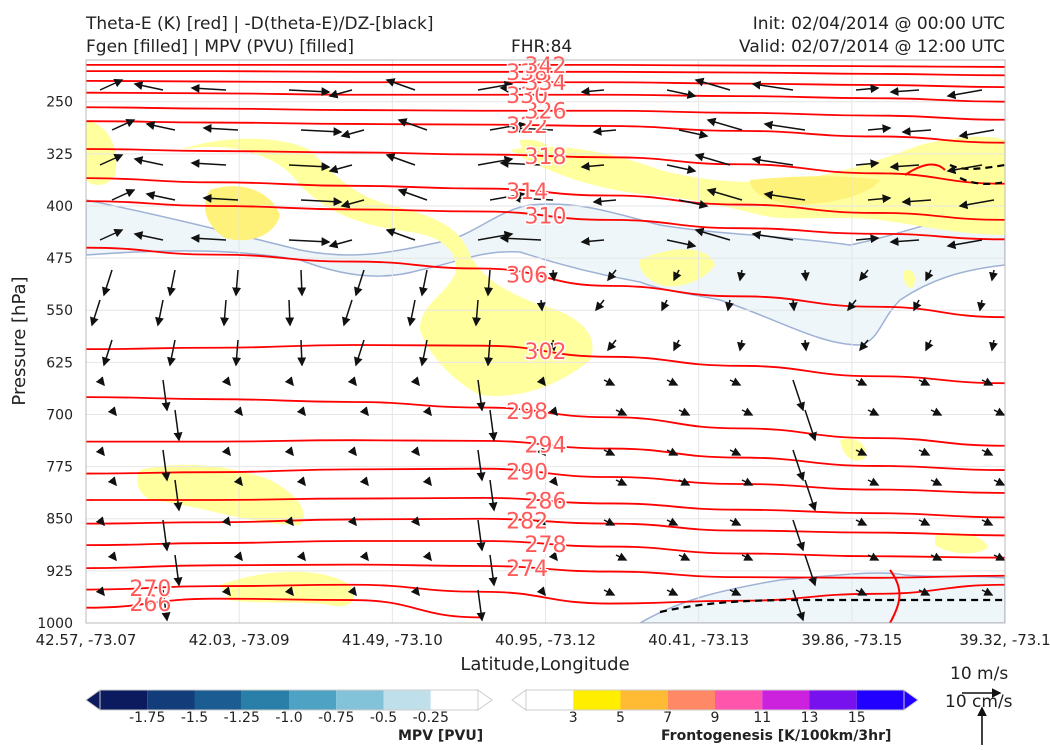  What do you see at coordinates (59, 363) in the screenshot?
I see `y-tick-label: 625` at bounding box center [59, 363].